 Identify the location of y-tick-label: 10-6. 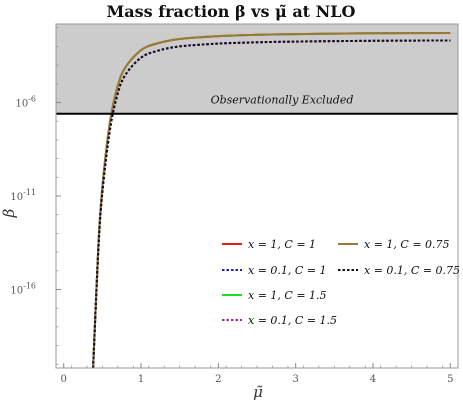
(25, 102).